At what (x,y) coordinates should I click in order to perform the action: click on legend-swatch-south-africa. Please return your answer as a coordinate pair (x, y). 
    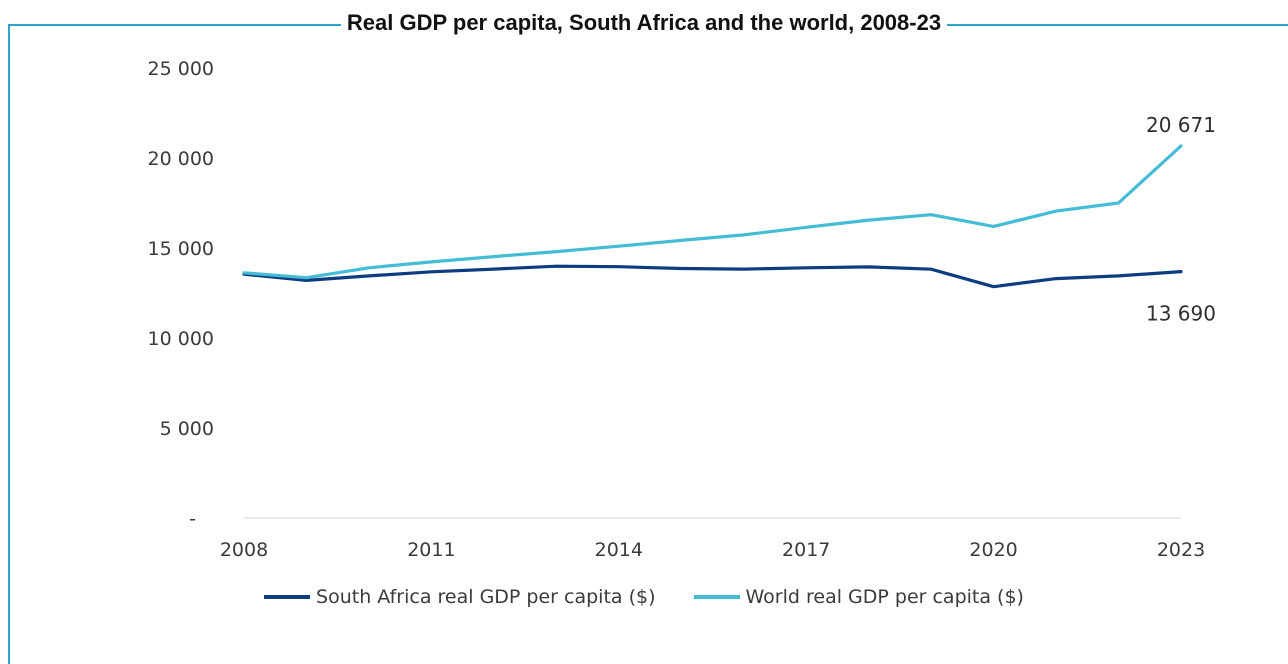
    Looking at the image, I should click on (287, 597).